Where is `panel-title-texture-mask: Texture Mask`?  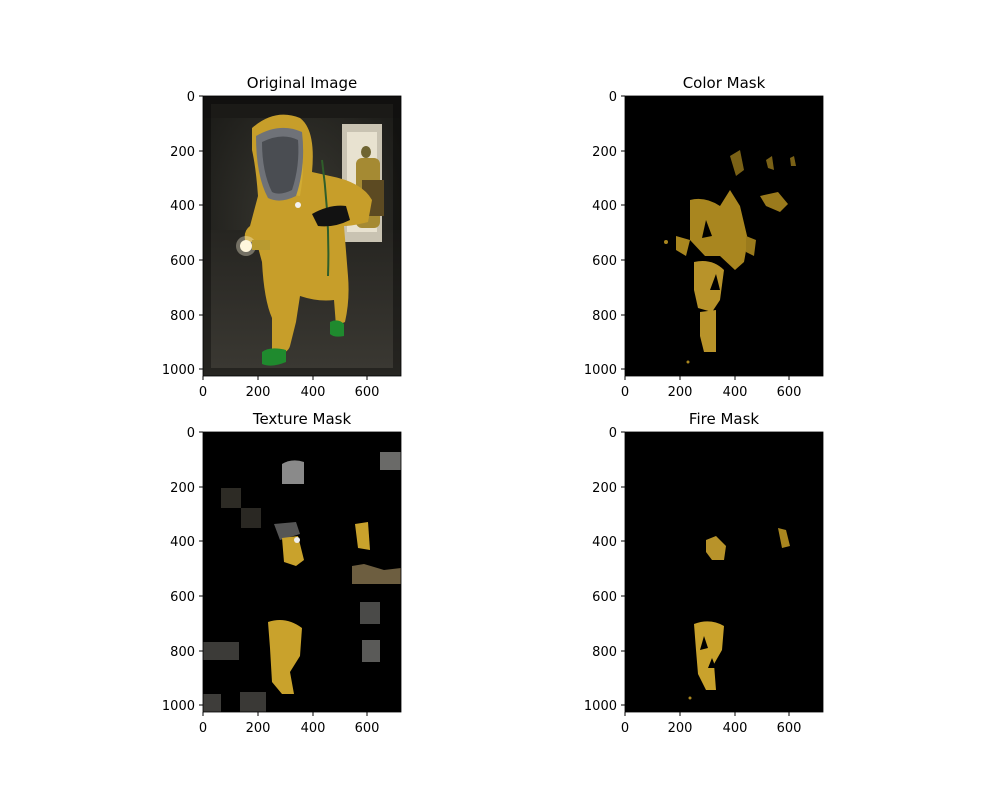 panel-title-texture-mask: Texture Mask is located at coordinates (302, 419).